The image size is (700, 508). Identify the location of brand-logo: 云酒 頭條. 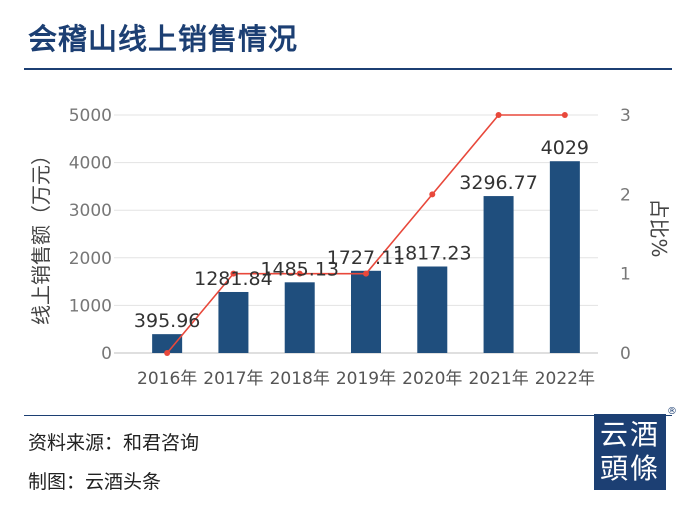
(630, 452).